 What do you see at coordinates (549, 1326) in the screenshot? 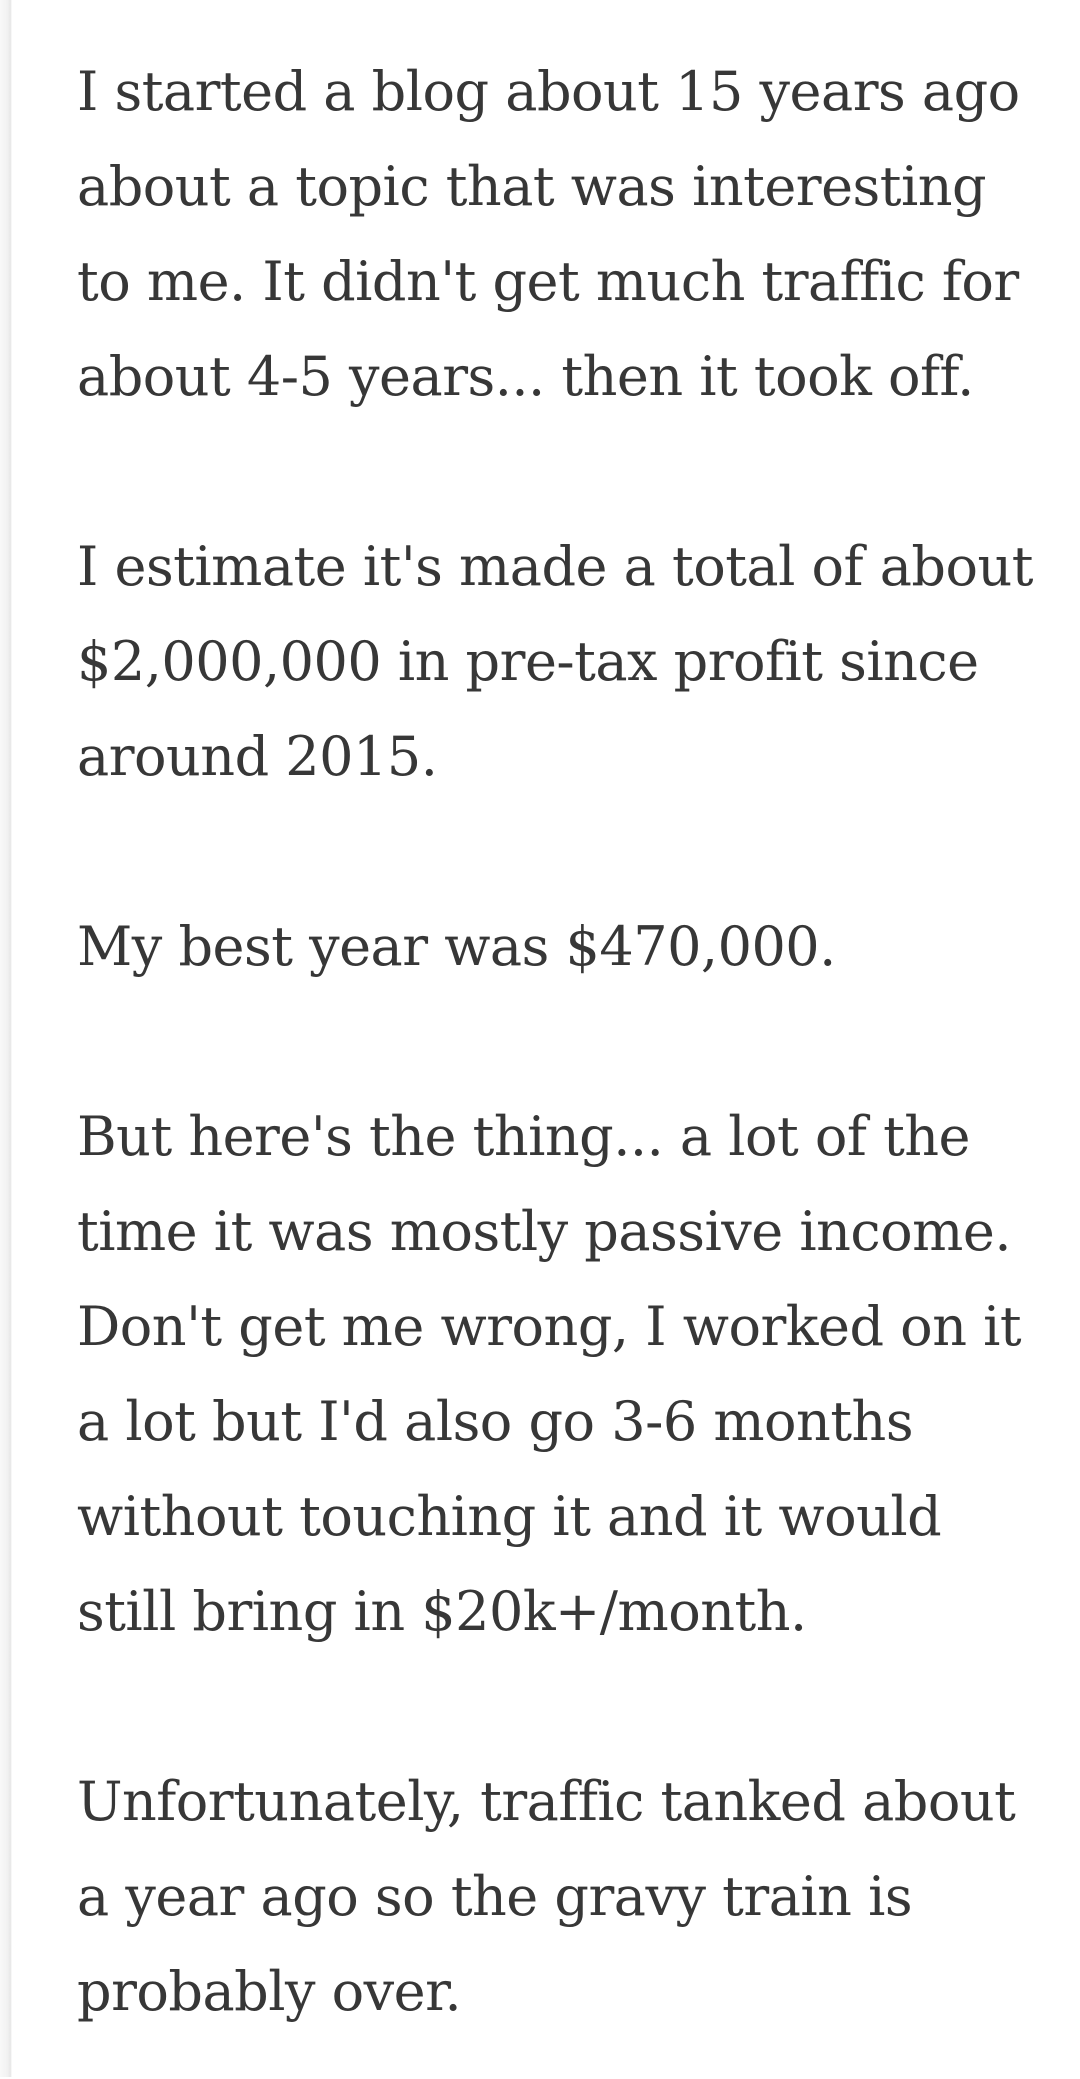
I see `text-line: Don't get me wrong, I worked on it` at bounding box center [549, 1326].